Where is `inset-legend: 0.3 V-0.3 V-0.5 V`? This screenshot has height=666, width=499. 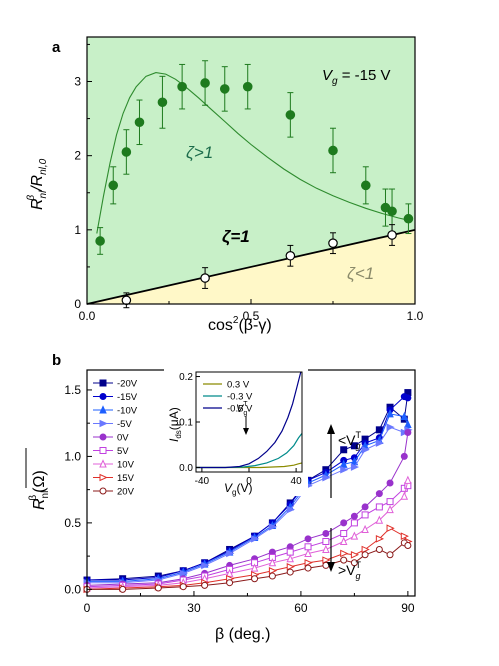
inset-legend: 0.3 V-0.3 V-0.5 V is located at coordinates (228, 397).